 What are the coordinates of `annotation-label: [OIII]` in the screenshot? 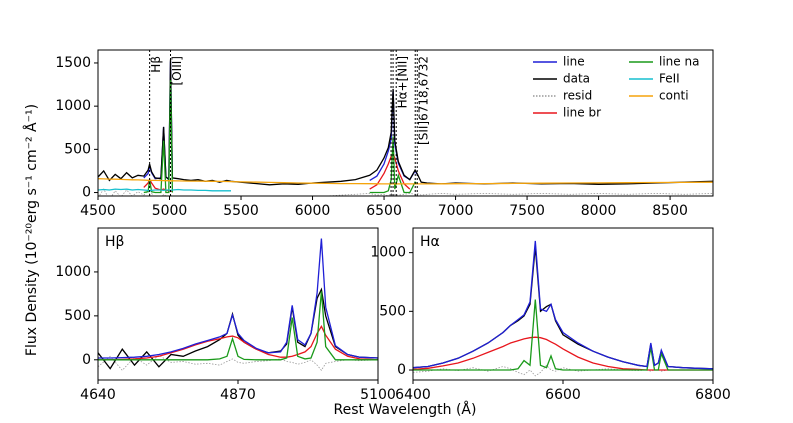 It's located at (177, 70).